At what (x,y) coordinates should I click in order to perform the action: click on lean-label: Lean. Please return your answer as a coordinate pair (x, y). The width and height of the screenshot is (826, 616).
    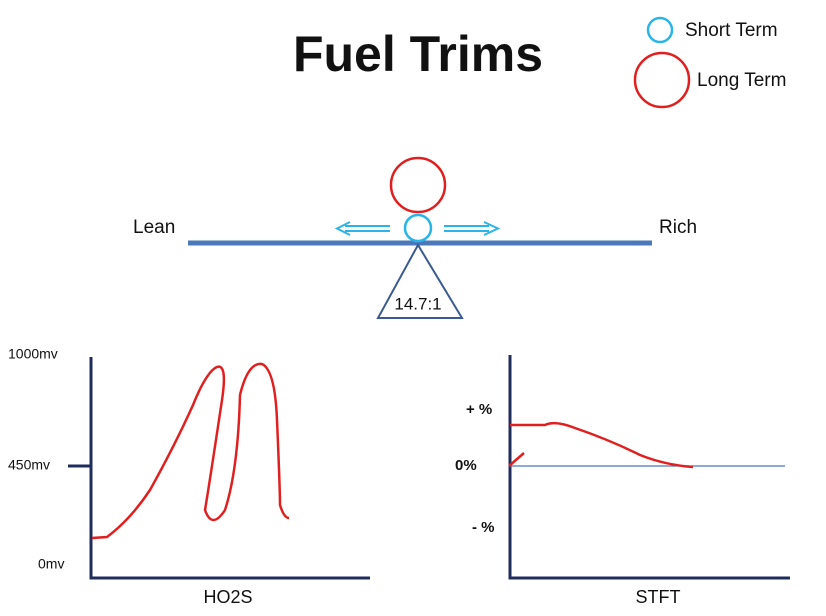
    Looking at the image, I should click on (154, 227).